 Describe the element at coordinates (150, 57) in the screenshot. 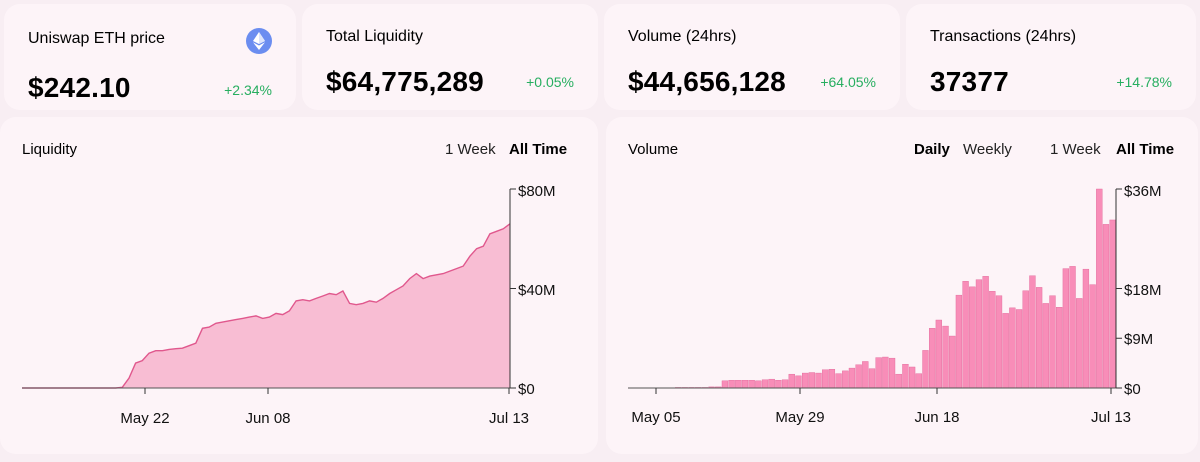

I see `stat-card-eth-price: Uniswap ETH price $242.10 +2.34%` at that location.